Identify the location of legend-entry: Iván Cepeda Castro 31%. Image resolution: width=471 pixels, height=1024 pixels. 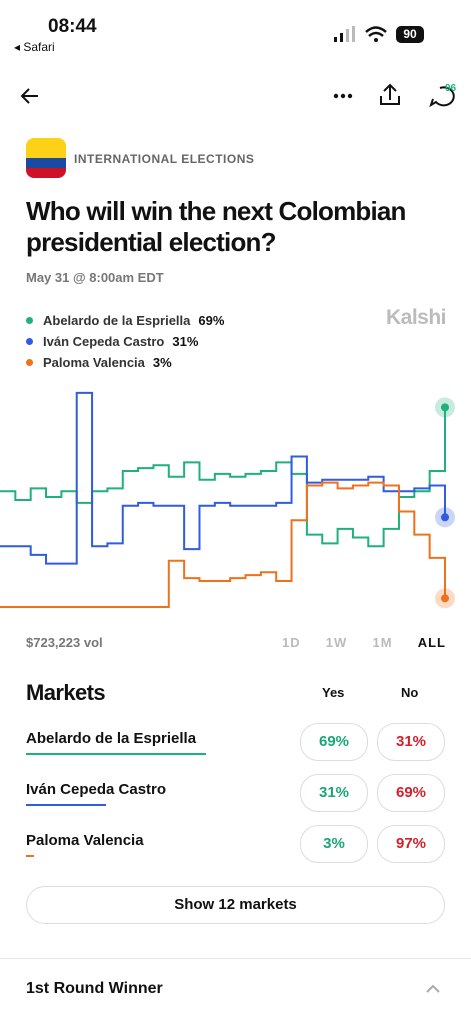
(125, 341).